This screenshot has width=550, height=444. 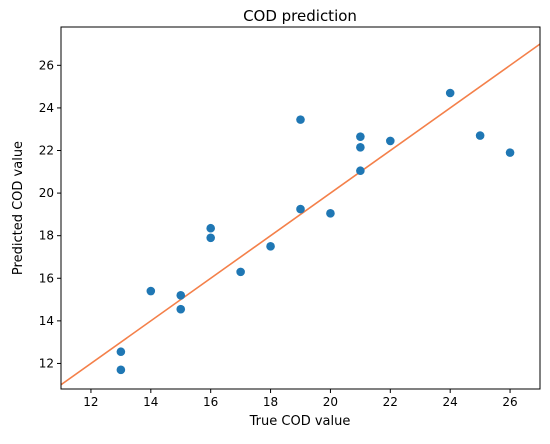 What do you see at coordinates (210, 402) in the screenshot?
I see `x-tick-label: 16` at bounding box center [210, 402].